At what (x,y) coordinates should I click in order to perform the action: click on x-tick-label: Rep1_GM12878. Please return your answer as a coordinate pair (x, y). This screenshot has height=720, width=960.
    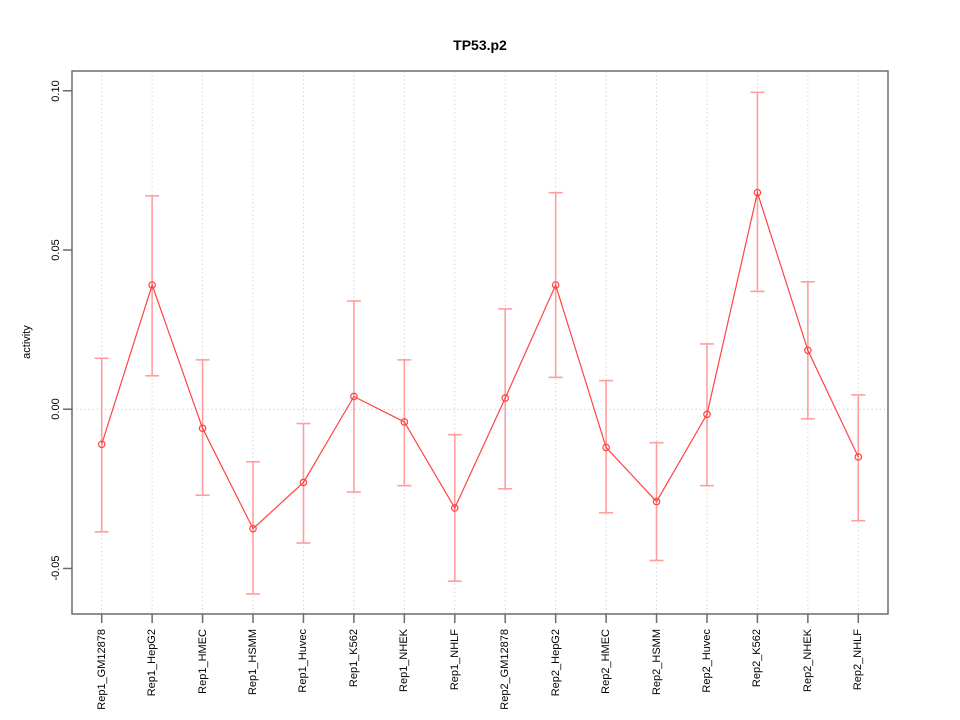
    Looking at the image, I should click on (101, 669).